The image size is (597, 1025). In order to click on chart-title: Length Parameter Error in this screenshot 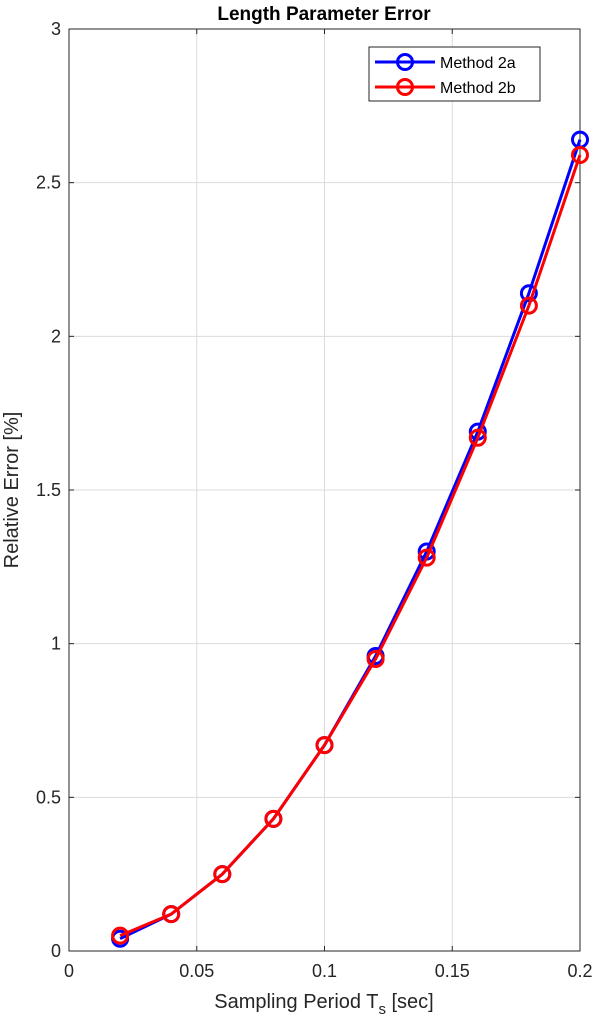, I will do `click(324, 14)`.